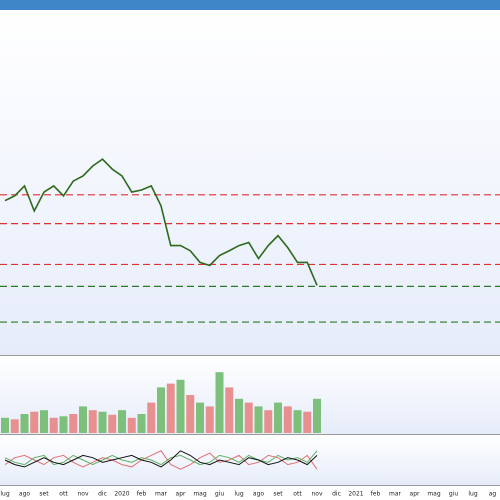 Image resolution: width=500 pixels, height=500 pixels. Describe the element at coordinates (250, 5) in the screenshot. I see `header-bar` at that location.